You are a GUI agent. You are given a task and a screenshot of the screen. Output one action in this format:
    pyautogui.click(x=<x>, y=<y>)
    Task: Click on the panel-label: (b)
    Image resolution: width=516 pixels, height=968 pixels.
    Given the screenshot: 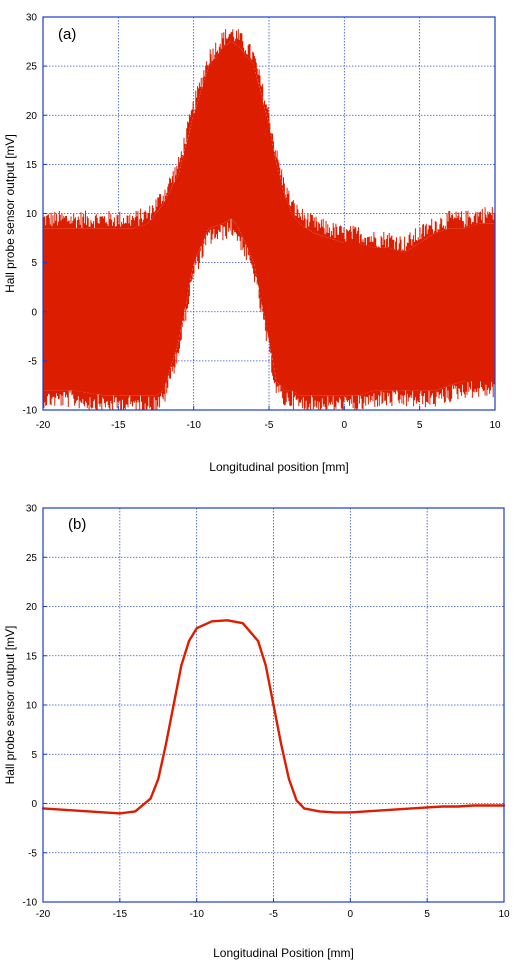 What is the action you would take?
    pyautogui.click(x=77, y=524)
    